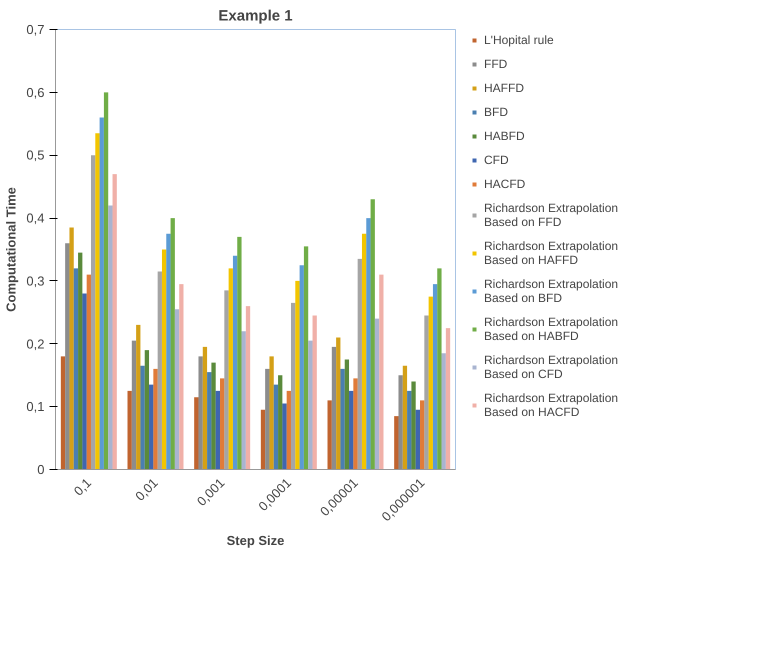  Describe the element at coordinates (35, 218) in the screenshot. I see `y-tick-label: 0,4` at that location.